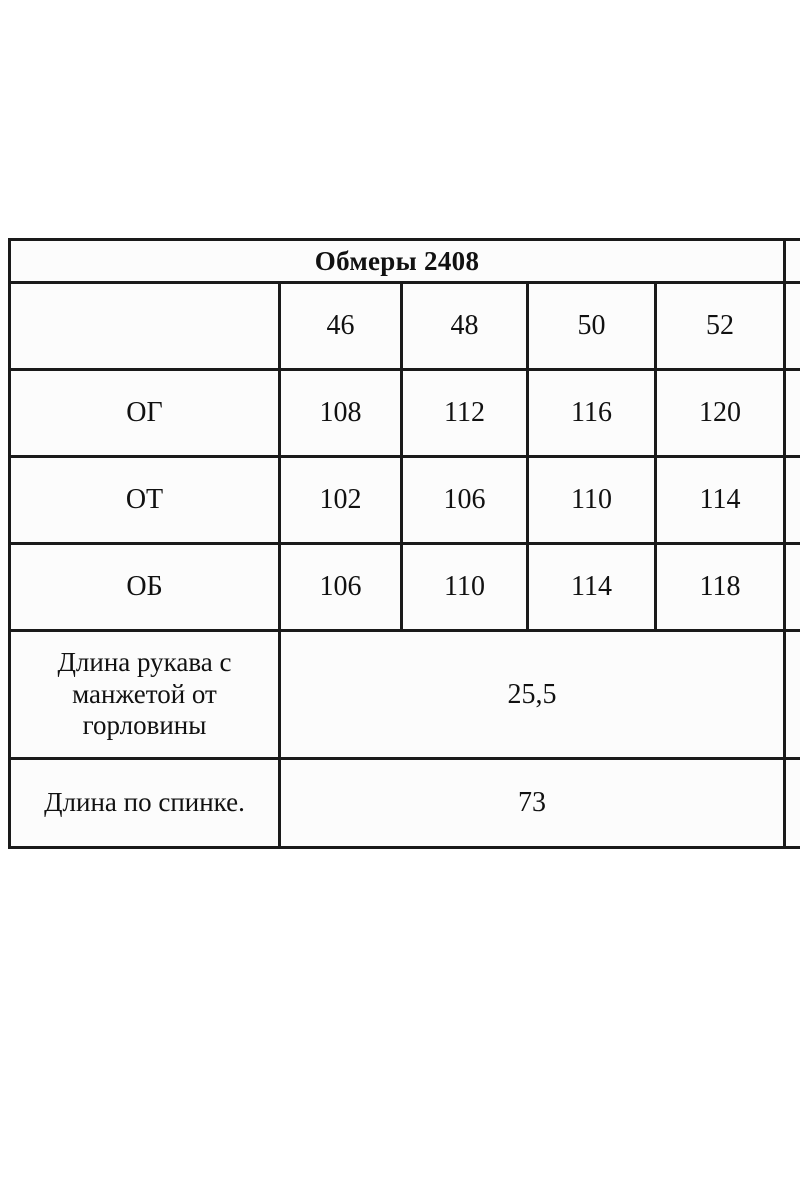 This screenshot has height=1200, width=800. I want to click on size-header-52: 52, so click(720, 326).